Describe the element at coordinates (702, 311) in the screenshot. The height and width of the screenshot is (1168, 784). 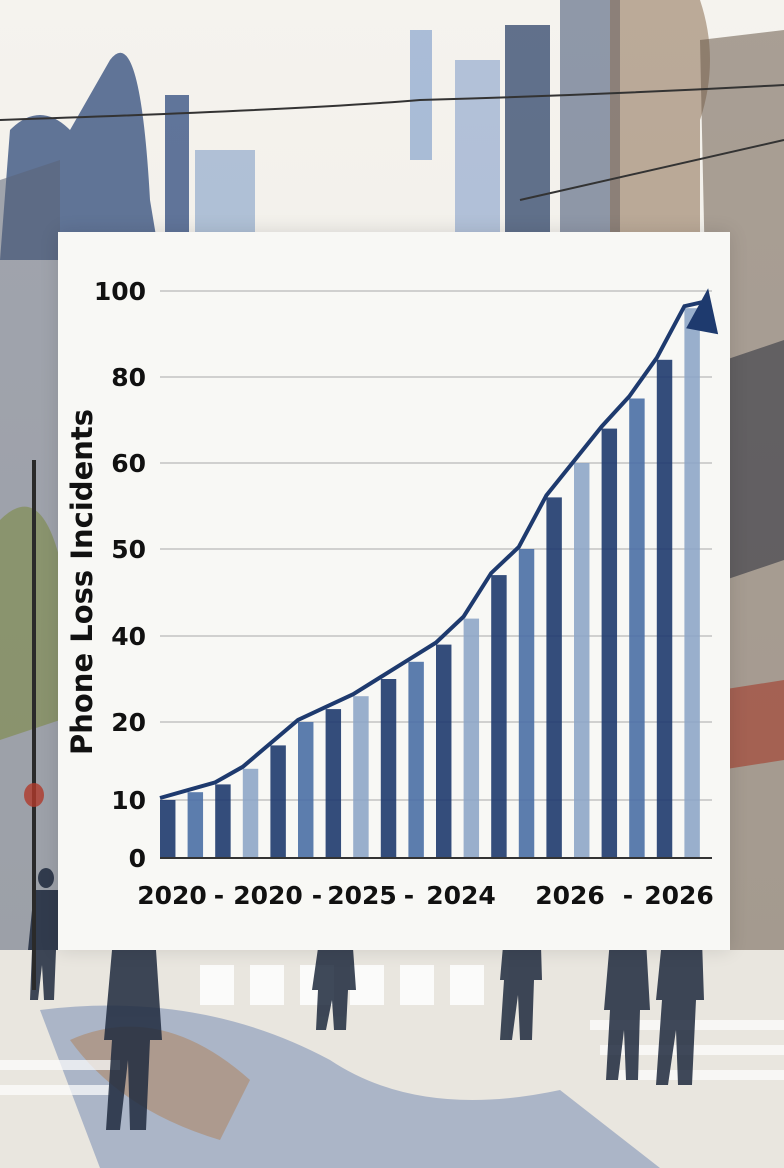
I see `trend-arrow-head` at that location.